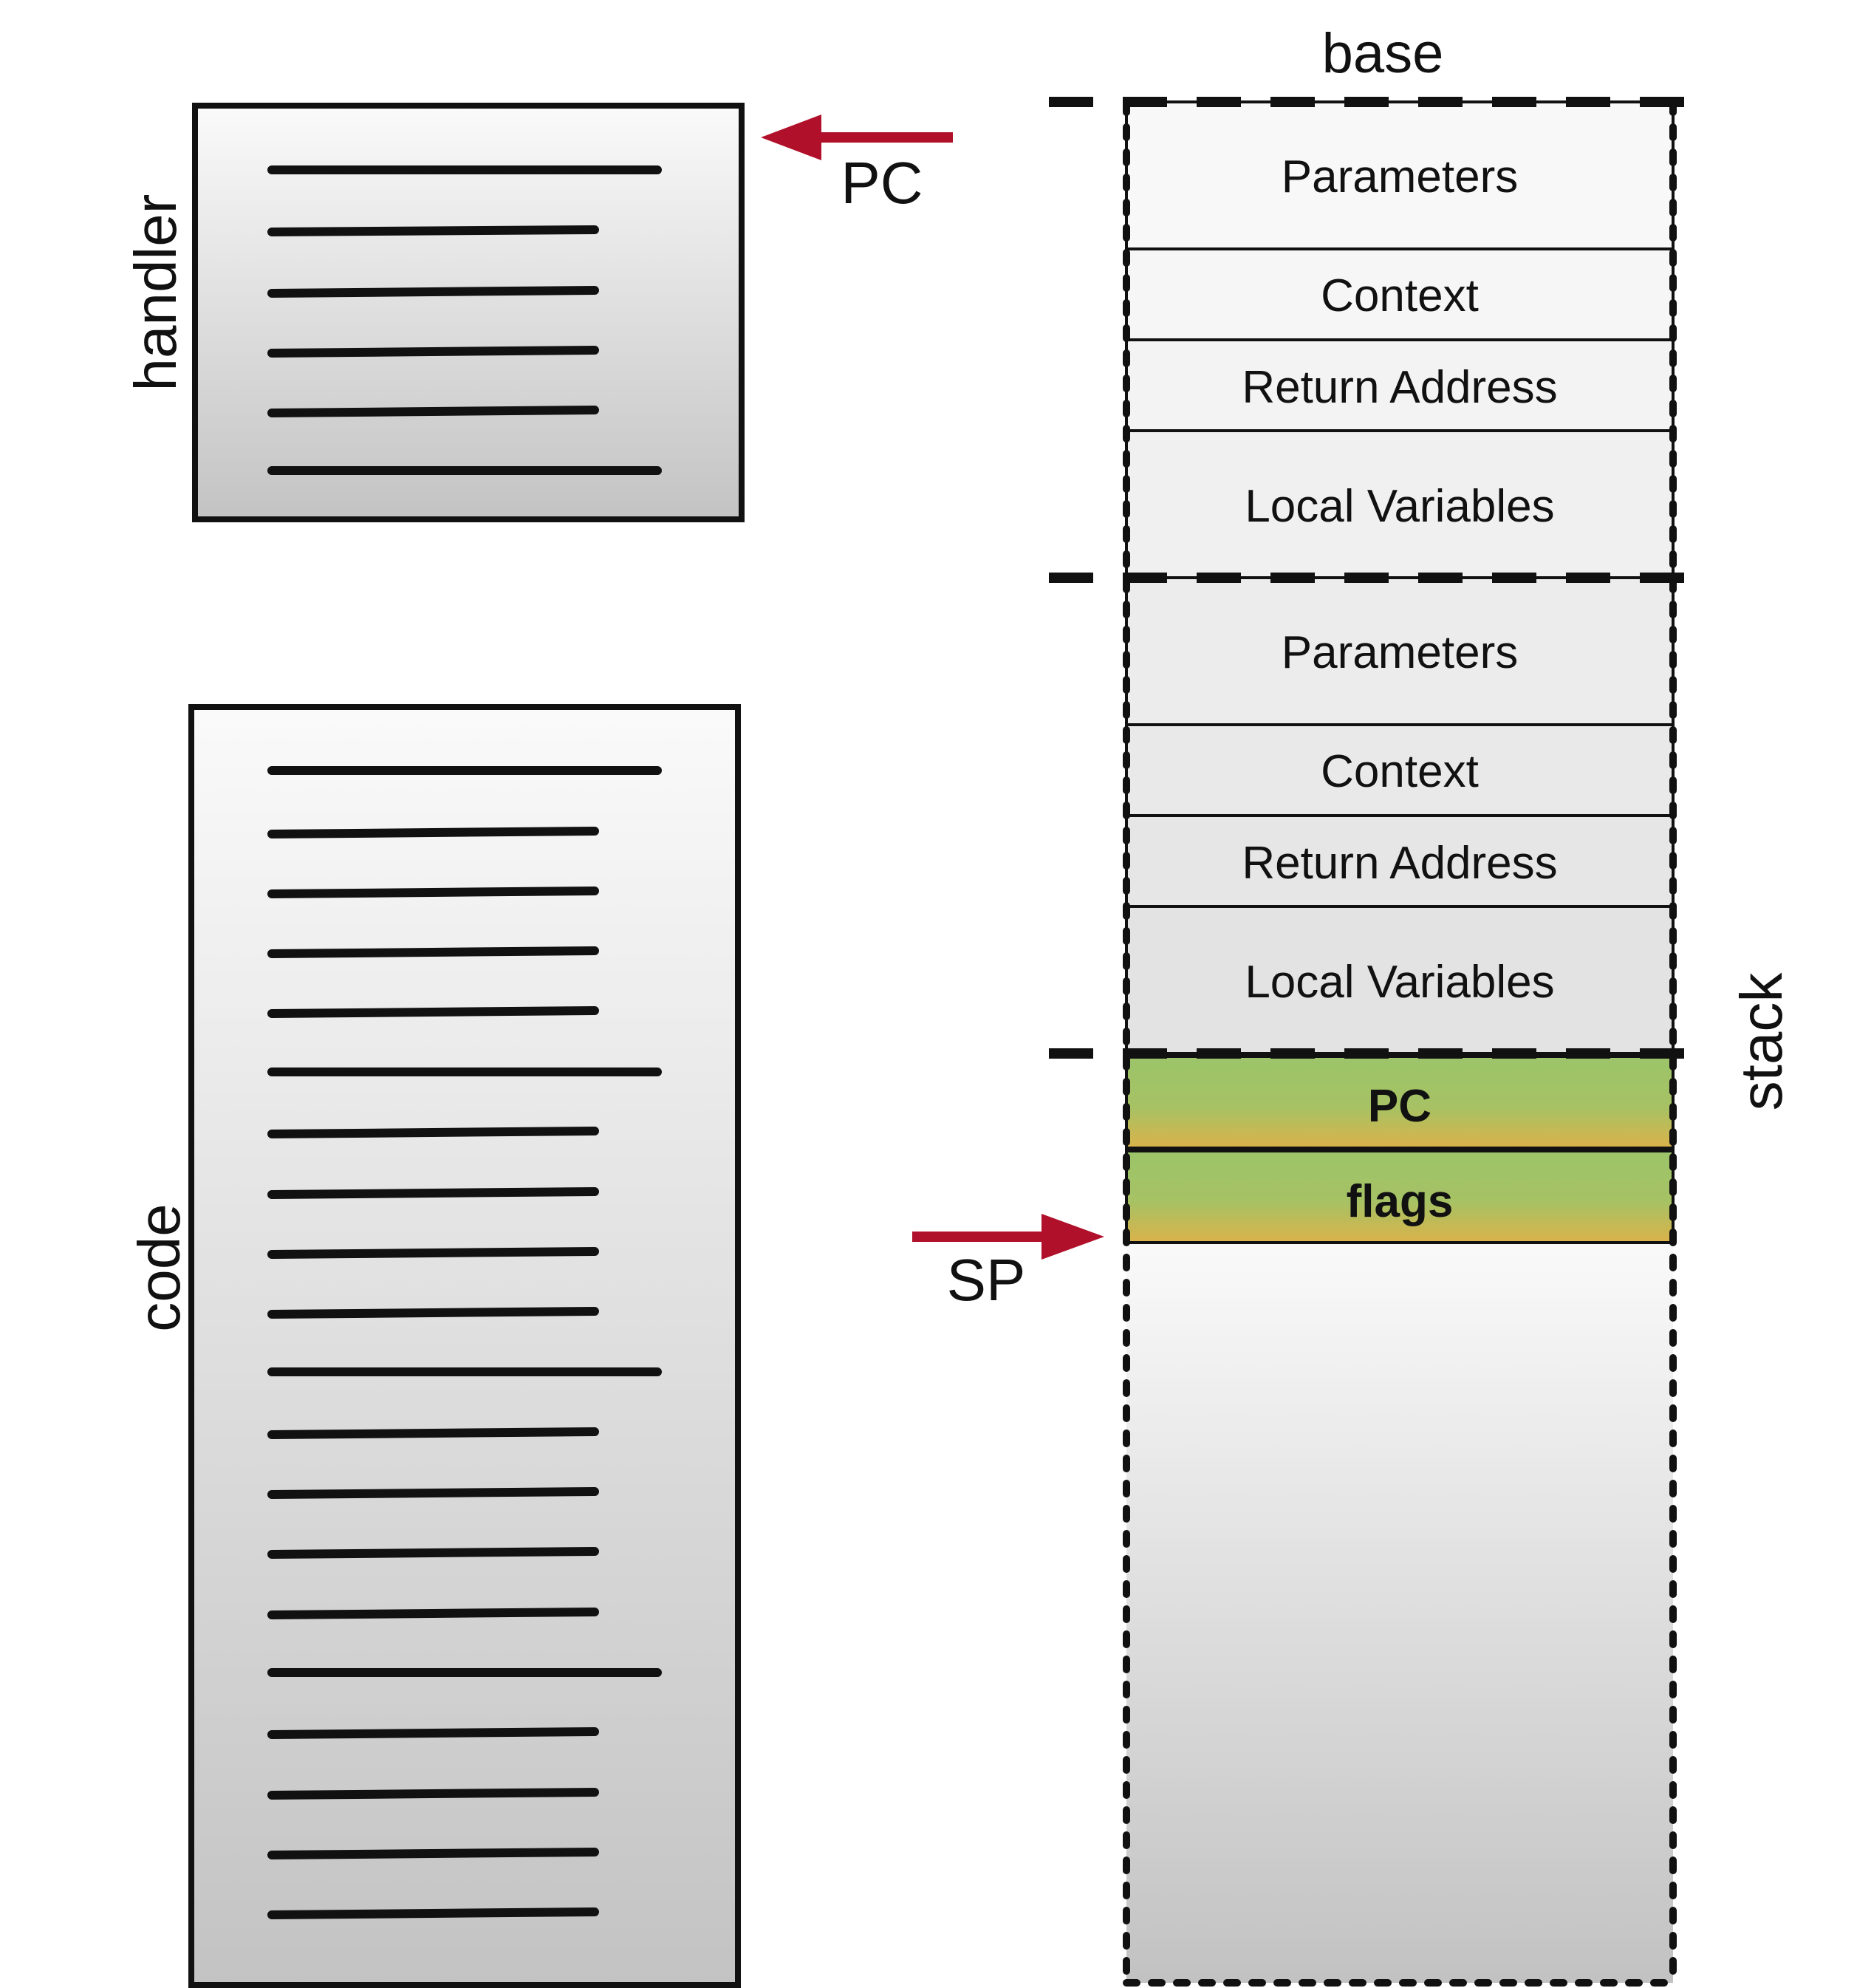 This screenshot has width=1871, height=1988. Describe the element at coordinates (1399, 863) in the screenshot. I see `frame2-return-address-text: Return Address` at that location.